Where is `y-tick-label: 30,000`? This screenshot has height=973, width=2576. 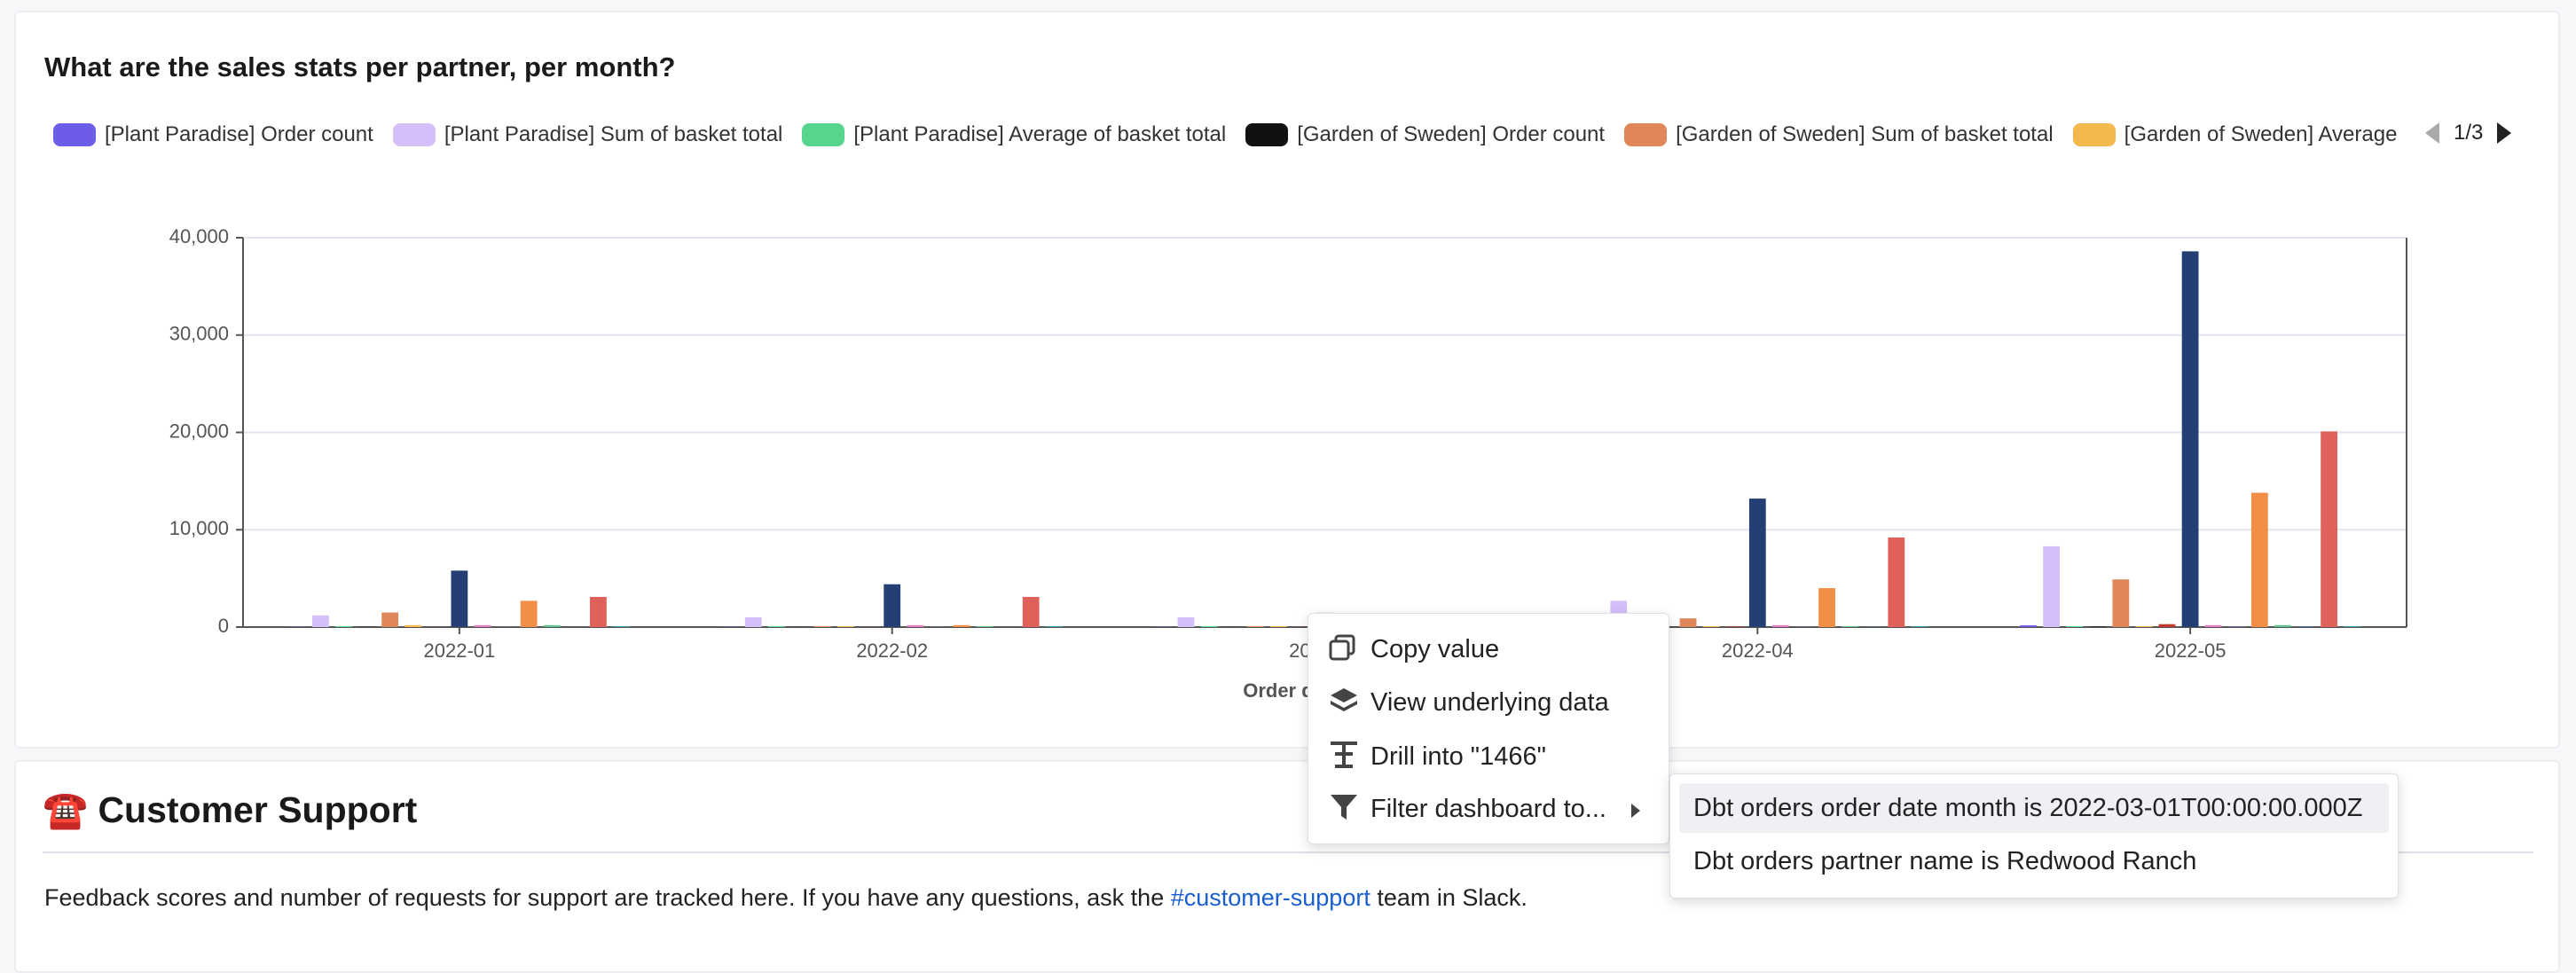 y-tick-label: 30,000 is located at coordinates (199, 334).